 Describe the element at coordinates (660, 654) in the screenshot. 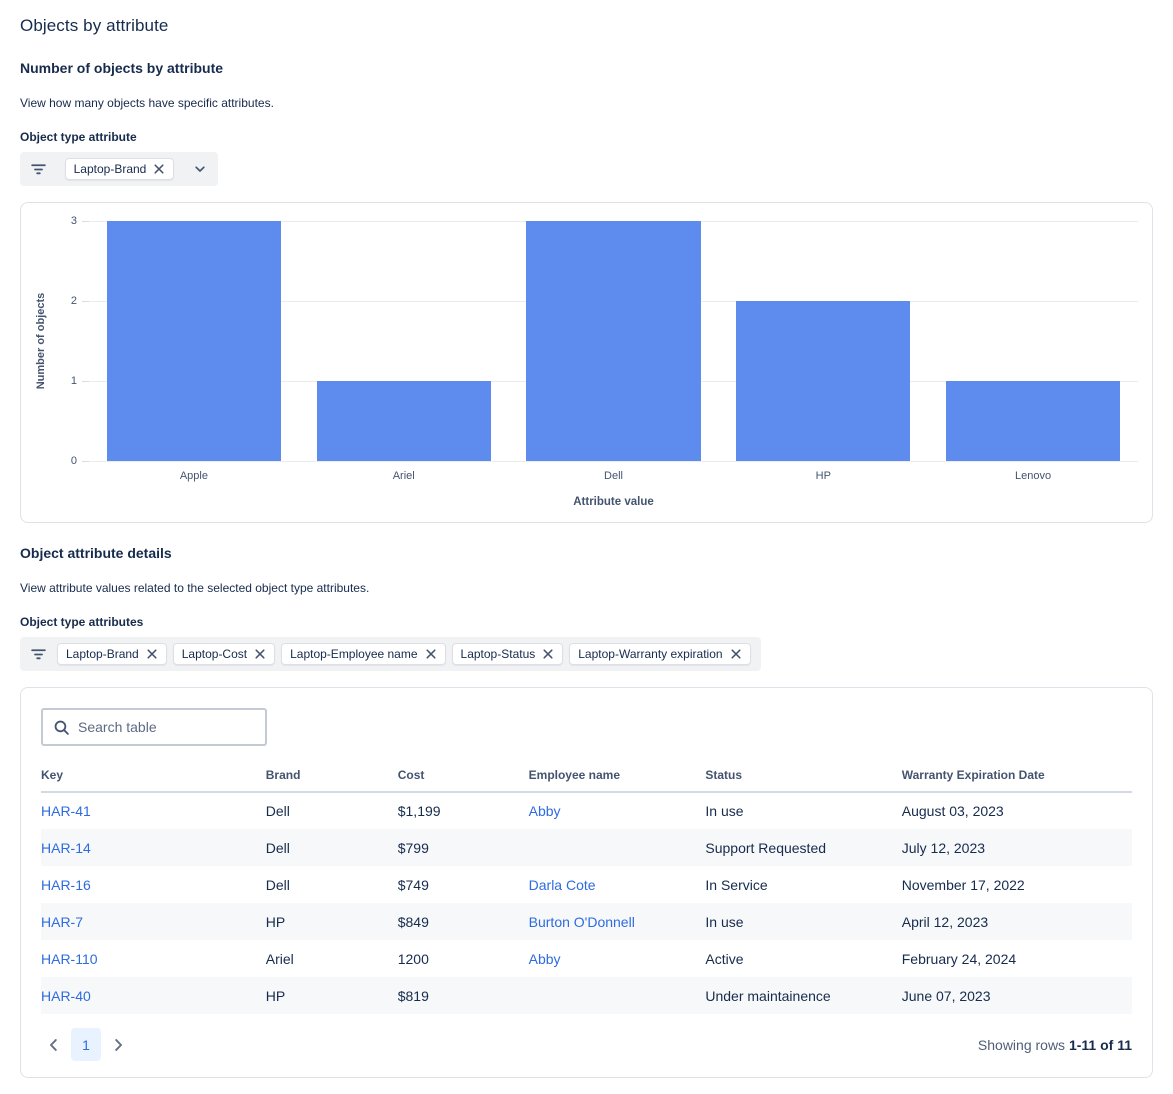

I see `filter-chip: Laptop-Warranty expiration` at that location.